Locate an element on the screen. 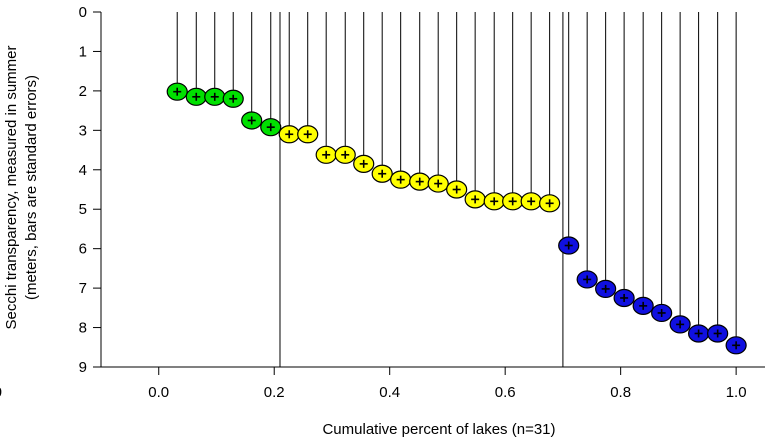  x-tick-label-0.2: 0.2 is located at coordinates (274, 392).